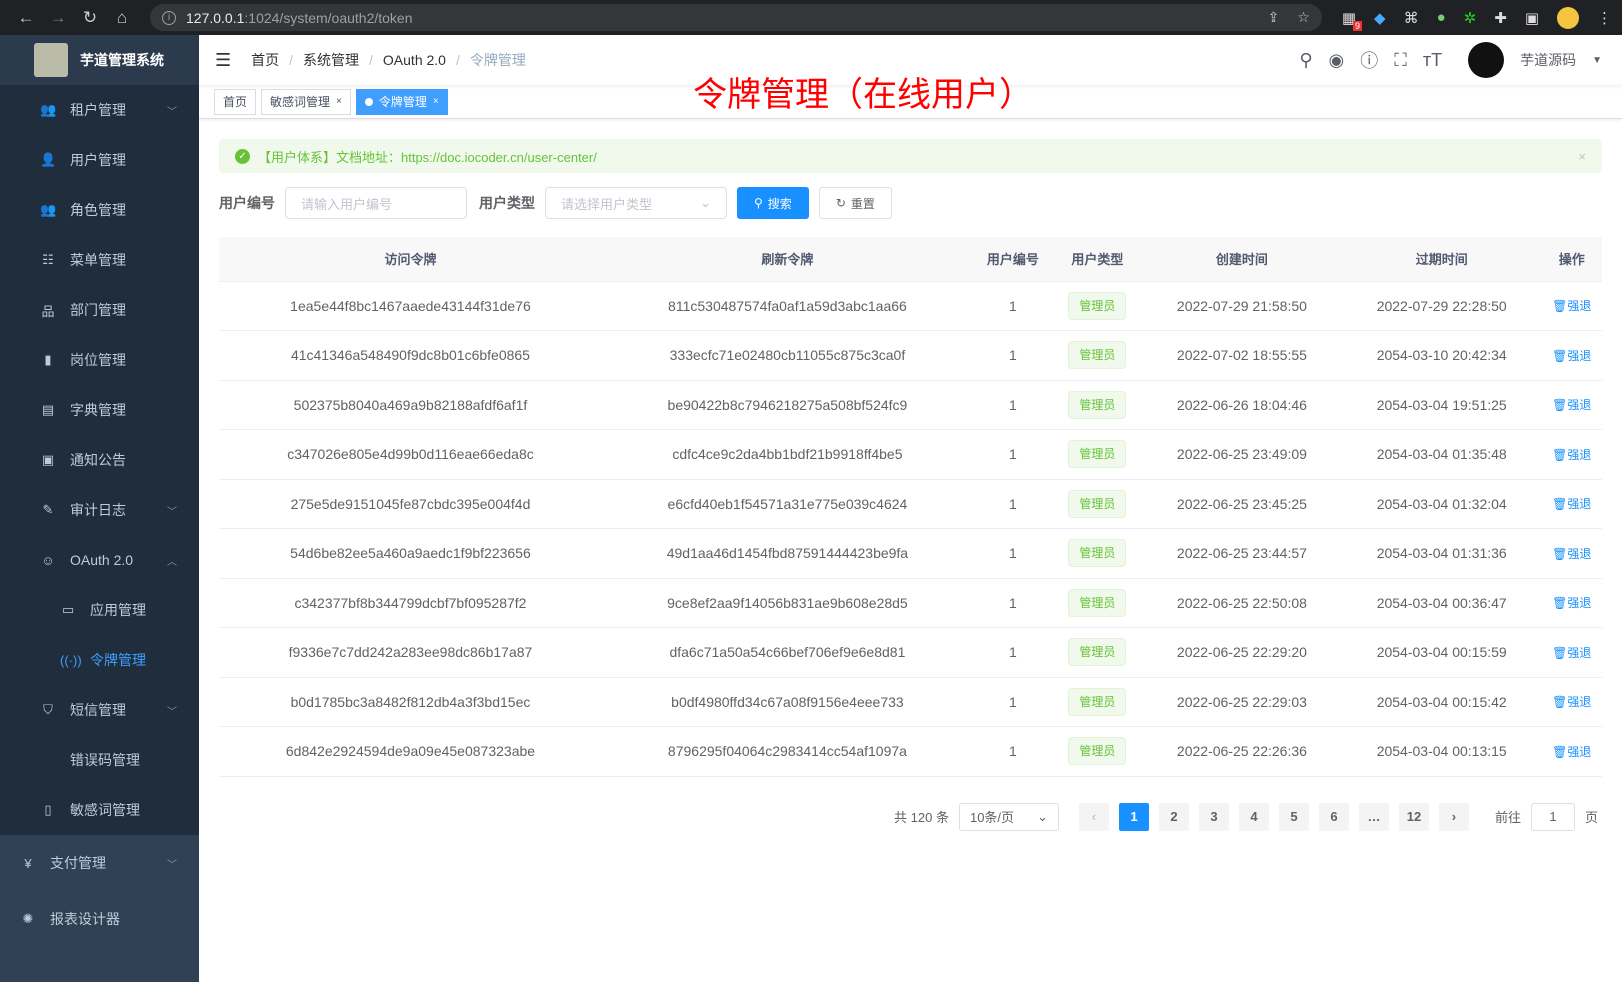 Image resolution: width=1622 pixels, height=982 pixels. What do you see at coordinates (840, 203) in the screenshot?
I see `refresh-icon: ↻` at bounding box center [840, 203].